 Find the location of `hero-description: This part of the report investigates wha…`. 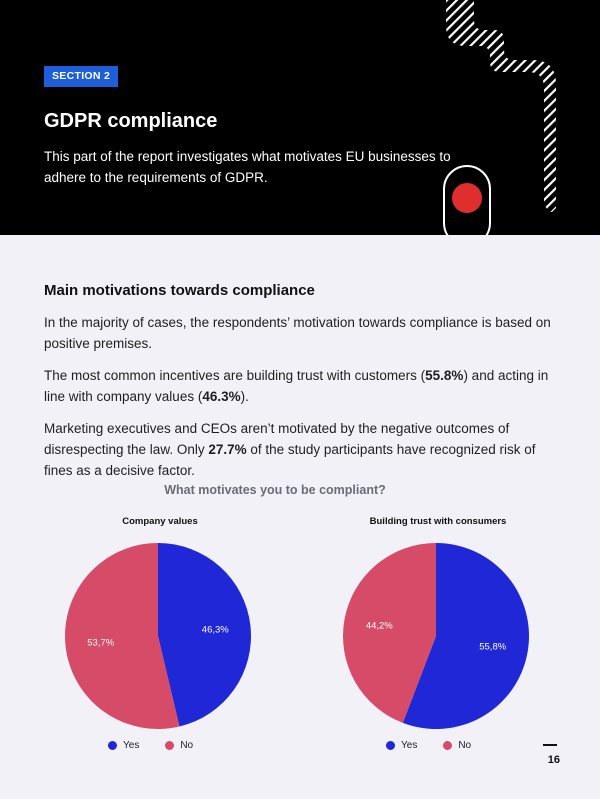

hero-description: This part of the report investigates wha… is located at coordinates (247, 167).